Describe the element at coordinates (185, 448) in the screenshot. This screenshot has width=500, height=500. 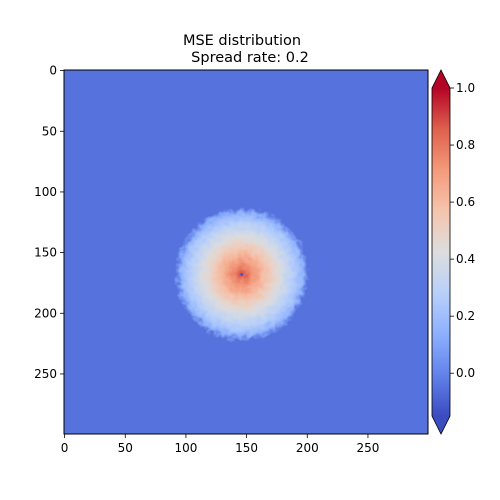
I see `x-tick-label: 100` at that location.